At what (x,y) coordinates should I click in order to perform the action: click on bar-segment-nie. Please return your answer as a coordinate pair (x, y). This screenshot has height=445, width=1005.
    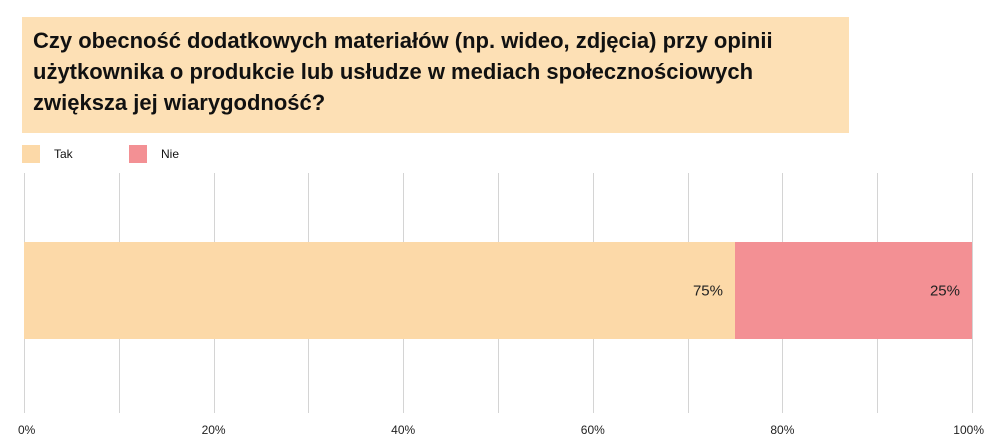
    Looking at the image, I should click on (853, 290).